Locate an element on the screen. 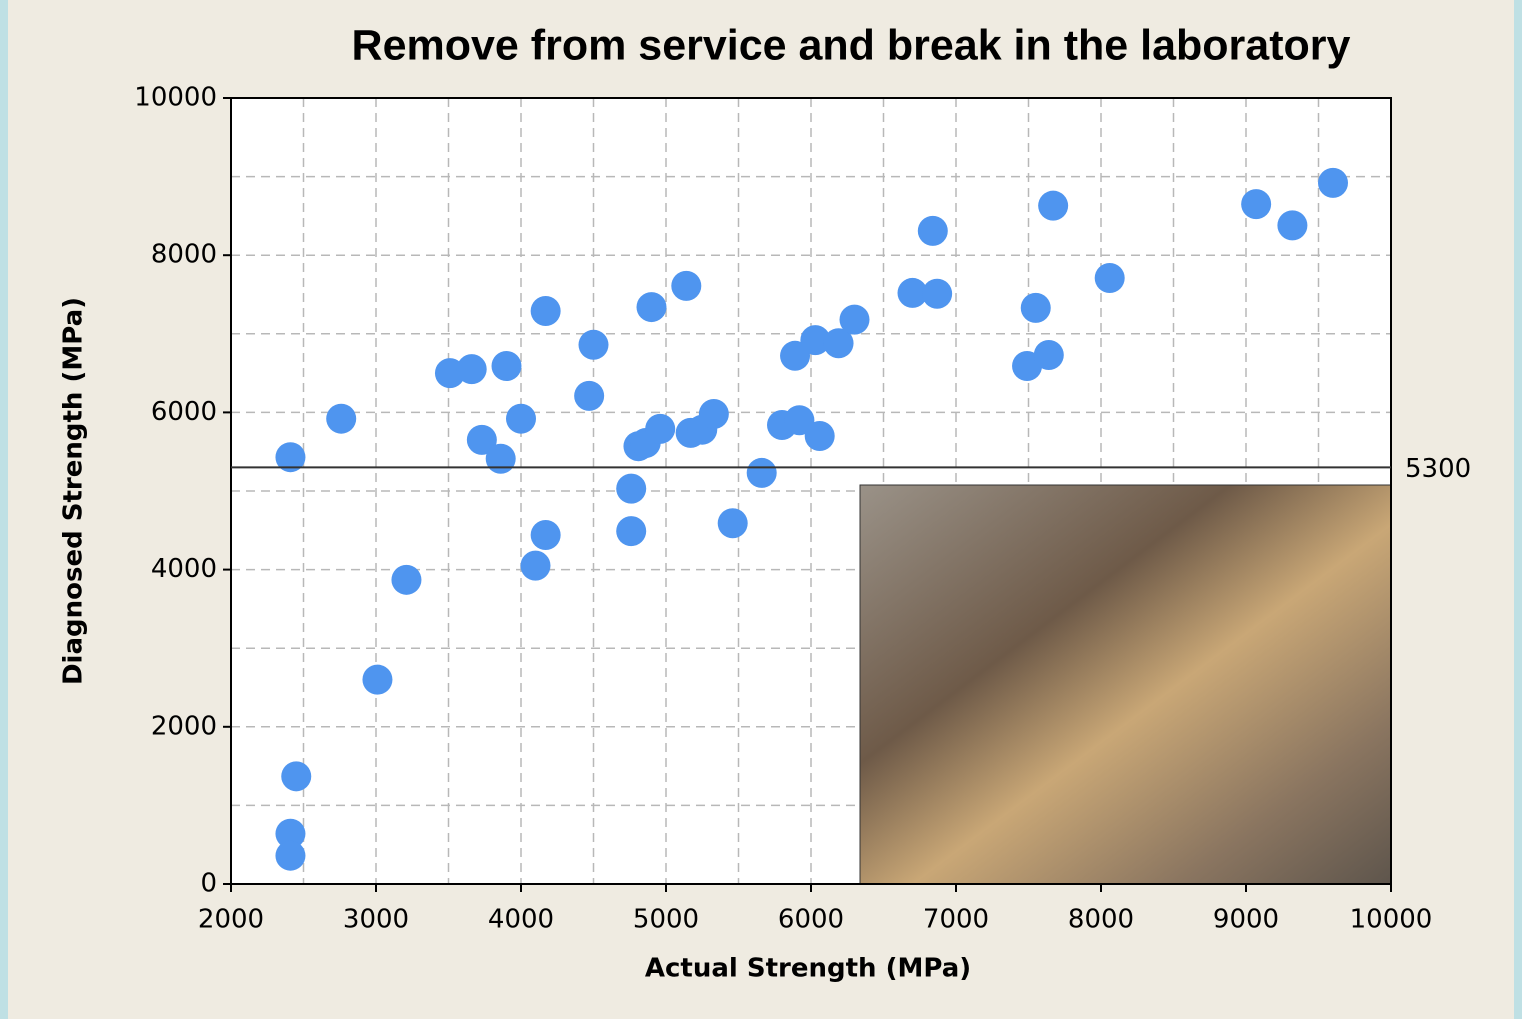  y-tick-label: 0 is located at coordinates (208, 884).